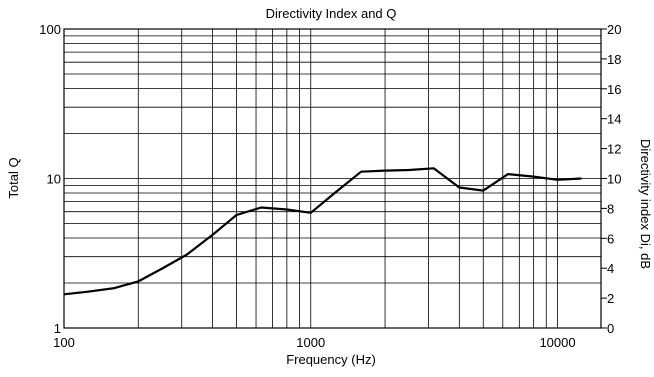 This screenshot has width=654, height=377. Describe the element at coordinates (310, 342) in the screenshot. I see `x-tick-label: 1000` at that location.